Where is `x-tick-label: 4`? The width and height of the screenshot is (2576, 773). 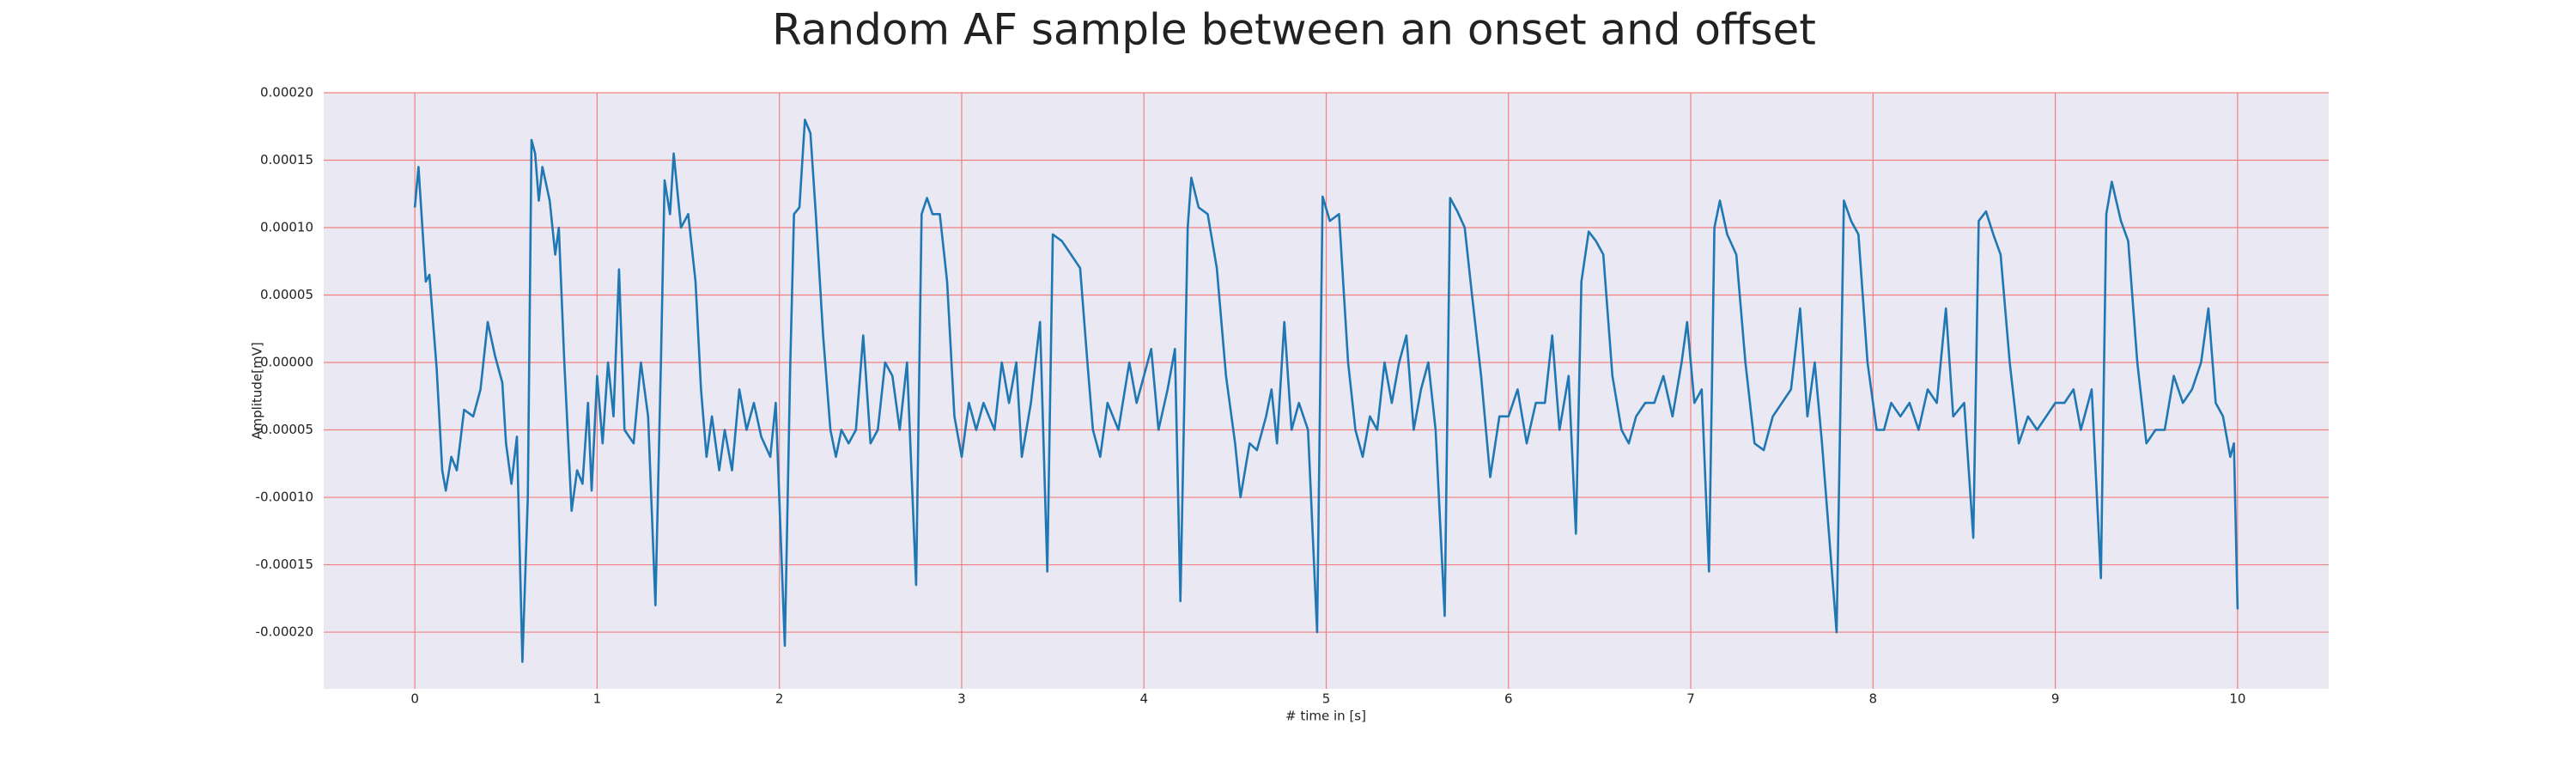 x-tick-label: 4 is located at coordinates (1144, 699).